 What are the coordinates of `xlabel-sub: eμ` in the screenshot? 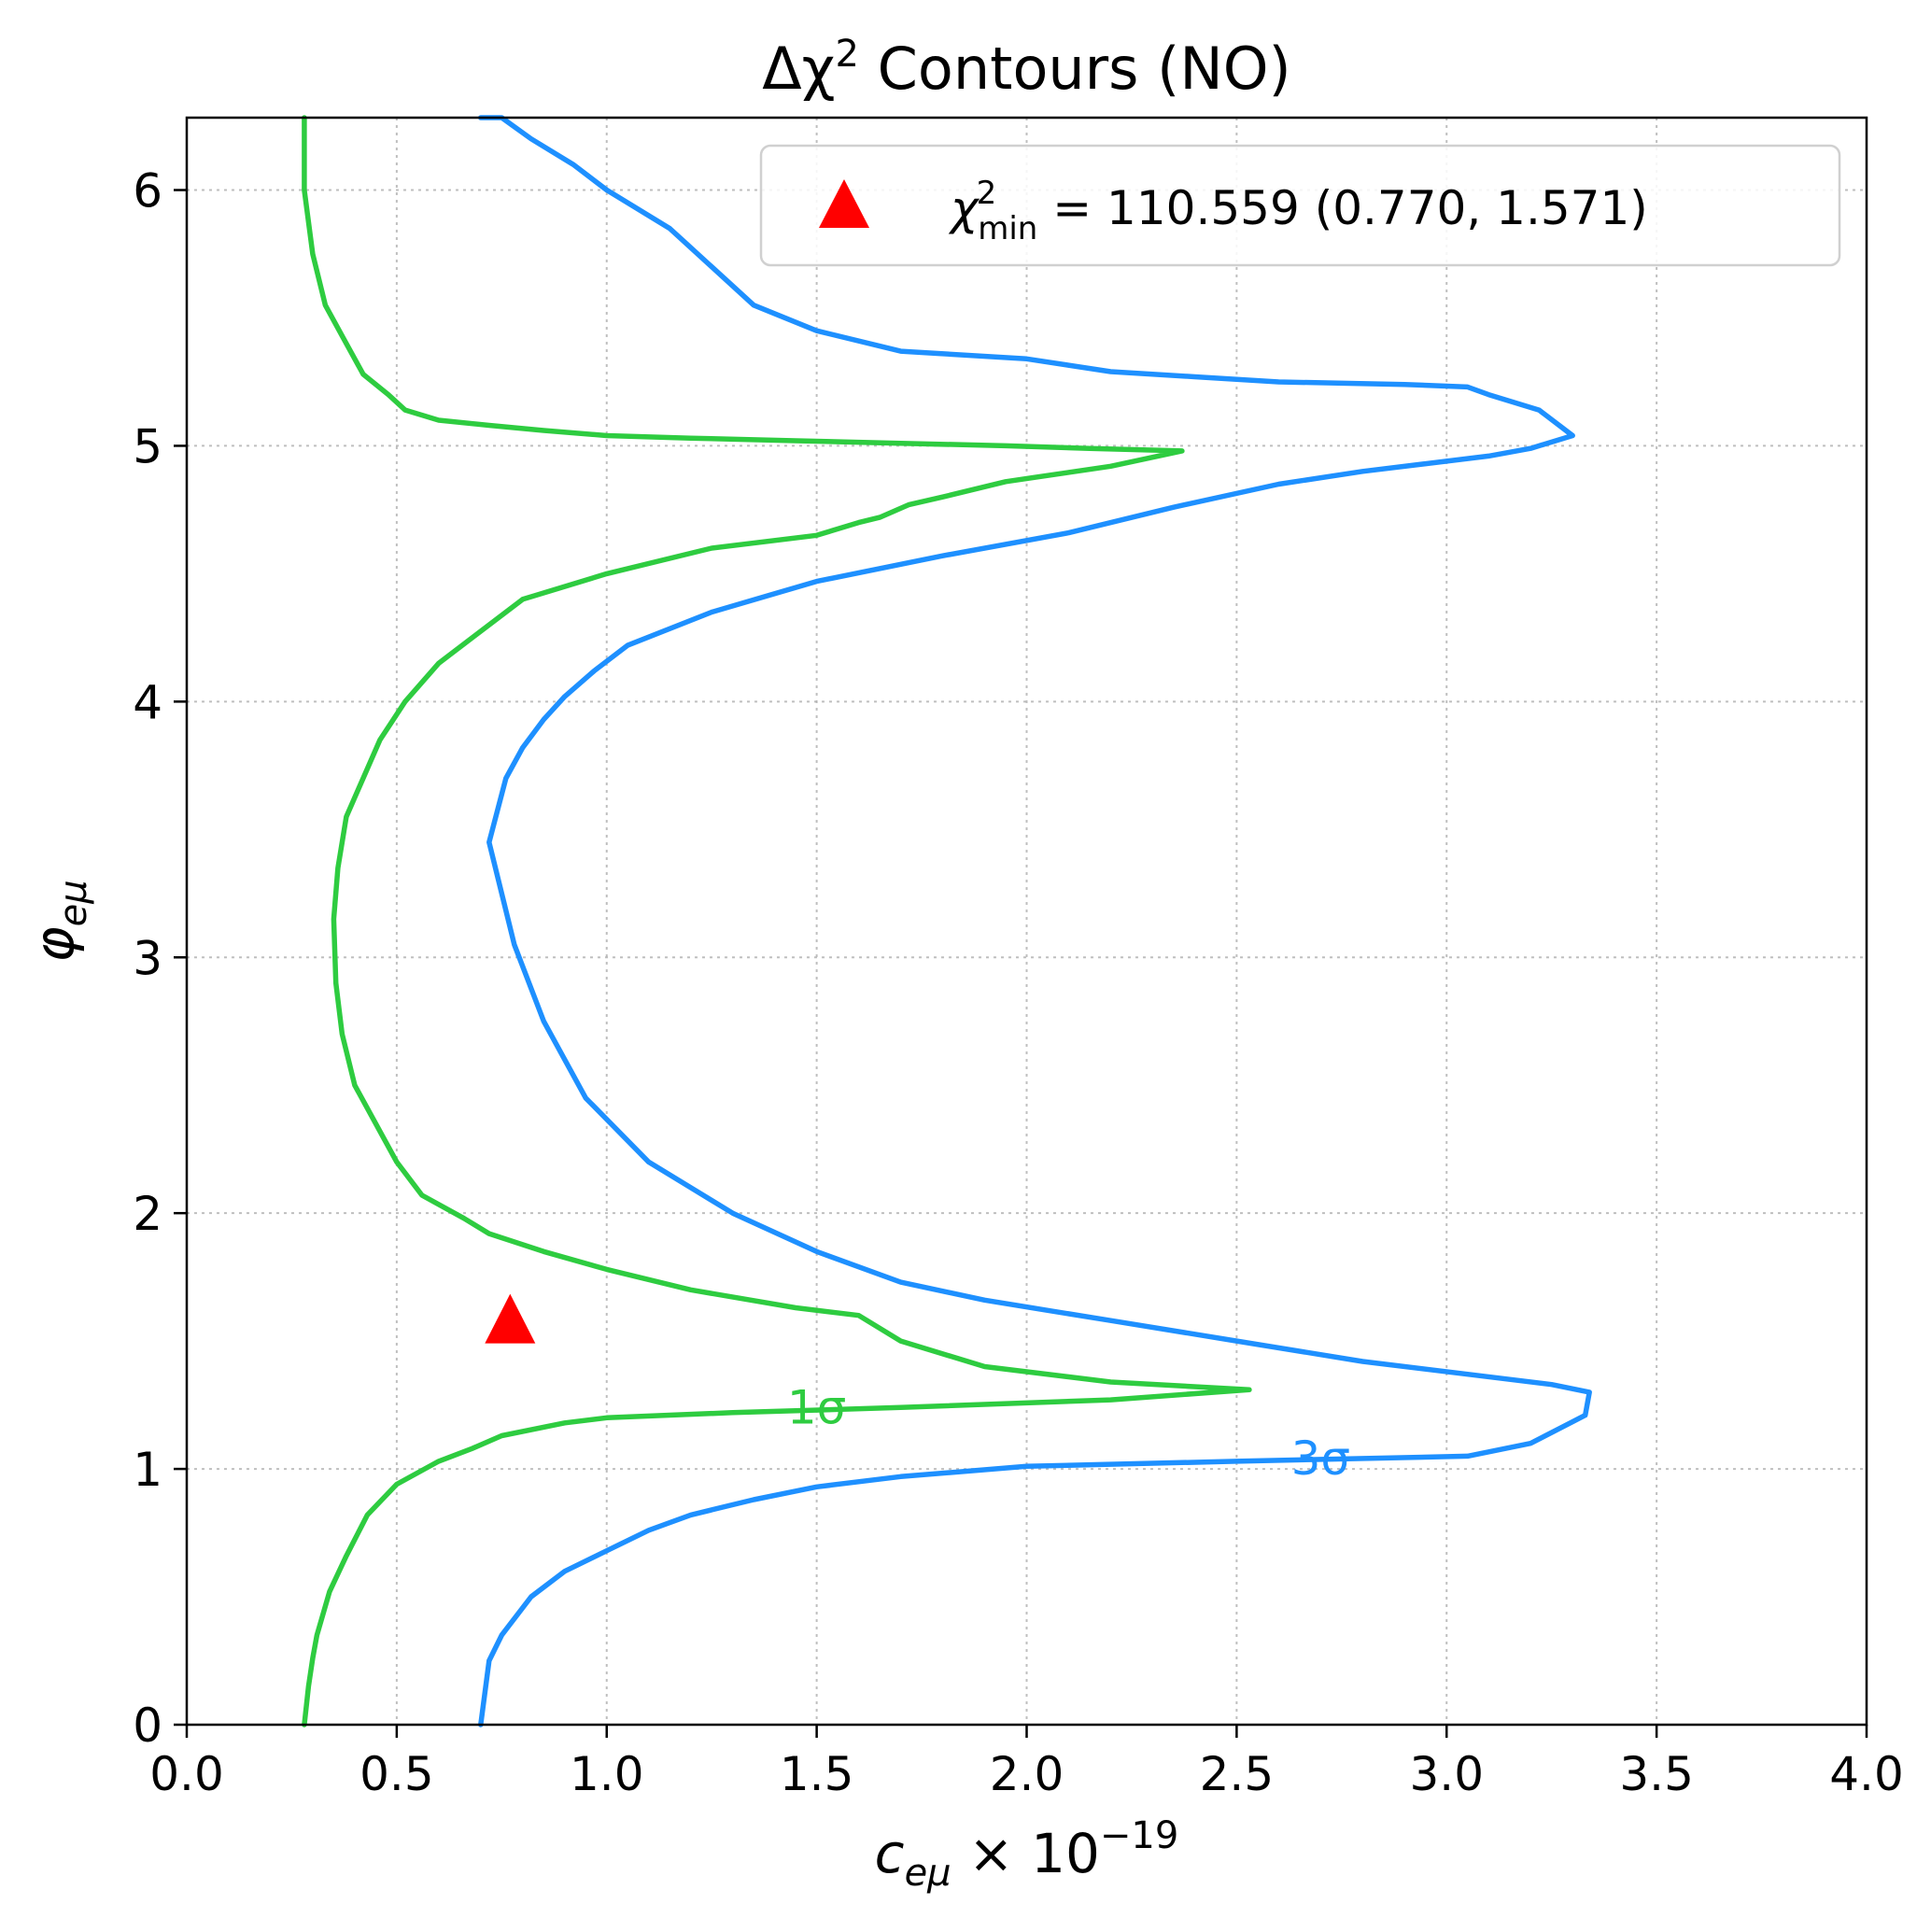 It's located at (928, 1873).